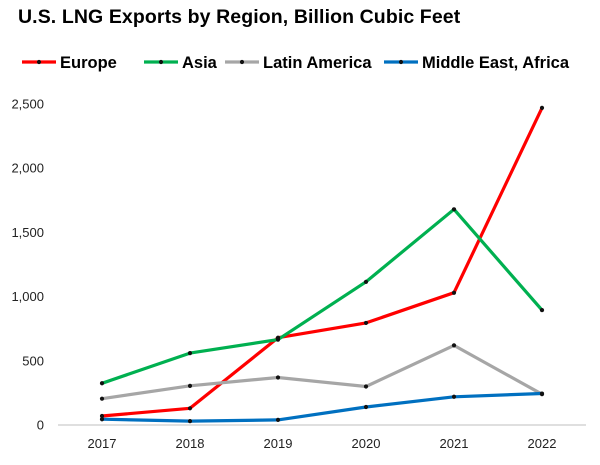  Describe the element at coordinates (322, 437) in the screenshot. I see `x-axis: 2017 2018 2019 2020 2021 2022` at that location.